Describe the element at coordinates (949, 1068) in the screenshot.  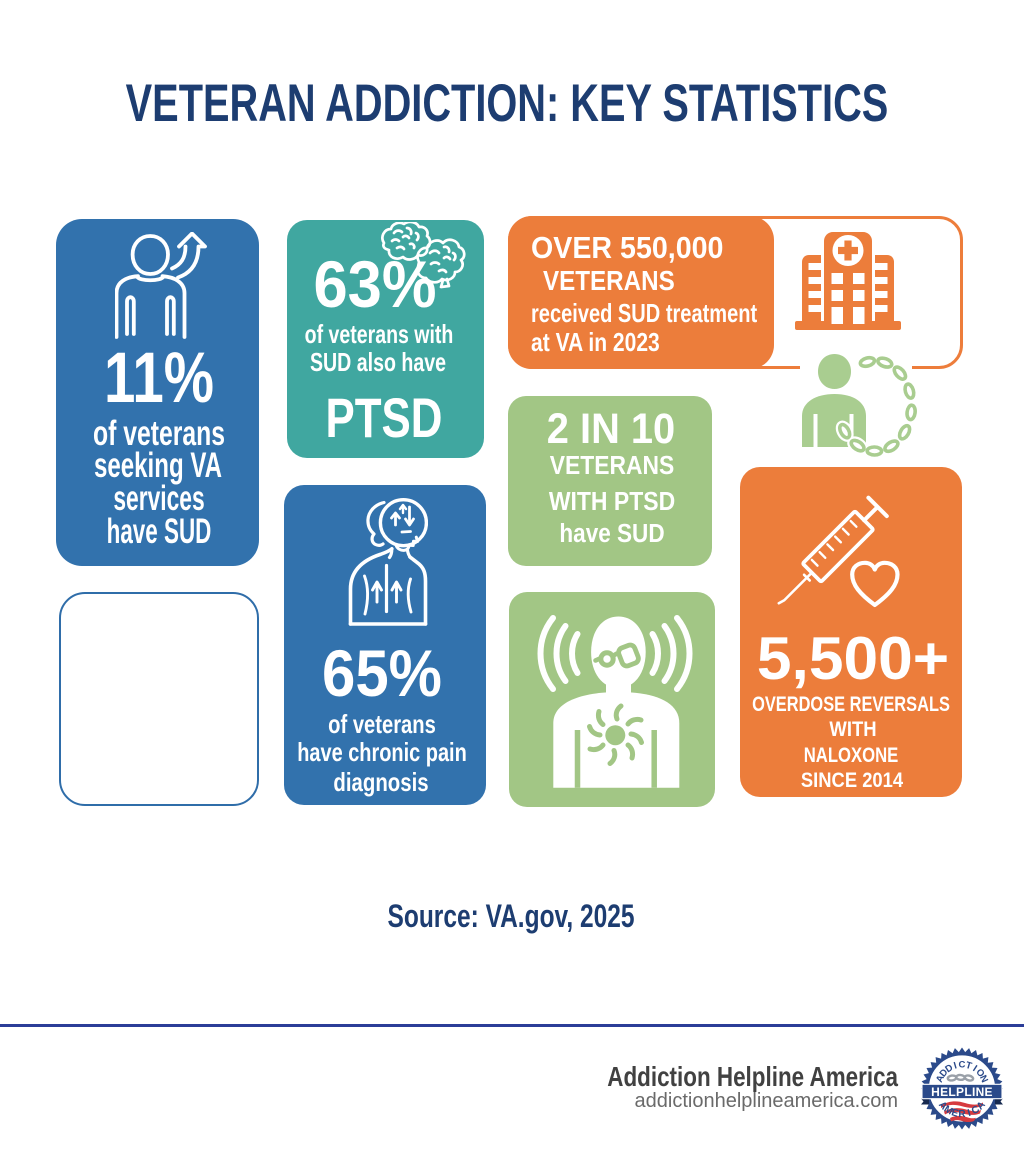
I see `svg-text: D` at that location.